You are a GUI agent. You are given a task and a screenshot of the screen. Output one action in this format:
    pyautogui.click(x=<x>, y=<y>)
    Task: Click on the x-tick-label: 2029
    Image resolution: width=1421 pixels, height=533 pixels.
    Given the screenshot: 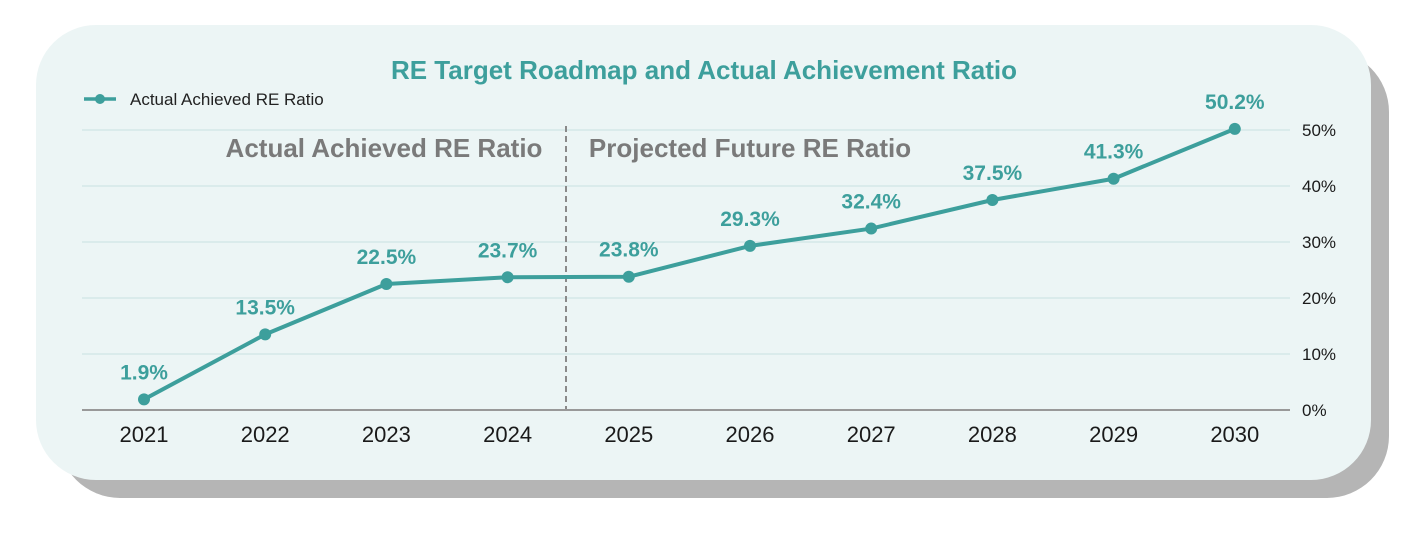 What is the action you would take?
    pyautogui.click(x=1113, y=434)
    